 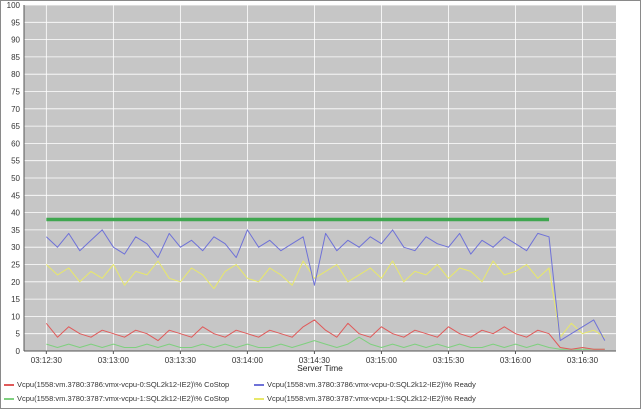 What do you see at coordinates (15, 22) in the screenshot?
I see `y-tick-label: 95` at bounding box center [15, 22].